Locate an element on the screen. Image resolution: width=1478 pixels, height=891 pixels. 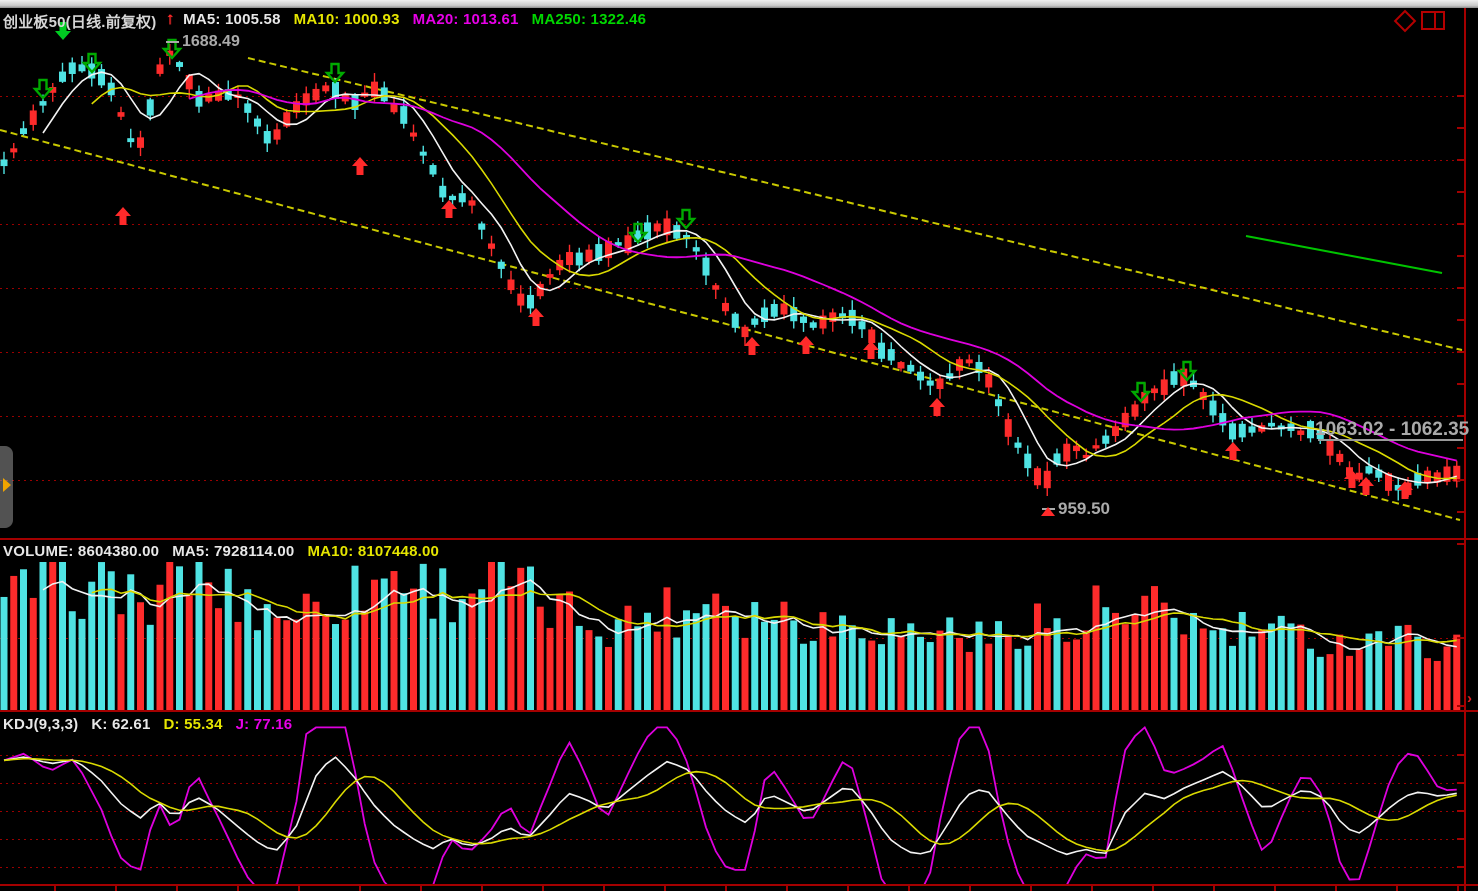
window-restore-icon is located at coordinates (1433, 20).